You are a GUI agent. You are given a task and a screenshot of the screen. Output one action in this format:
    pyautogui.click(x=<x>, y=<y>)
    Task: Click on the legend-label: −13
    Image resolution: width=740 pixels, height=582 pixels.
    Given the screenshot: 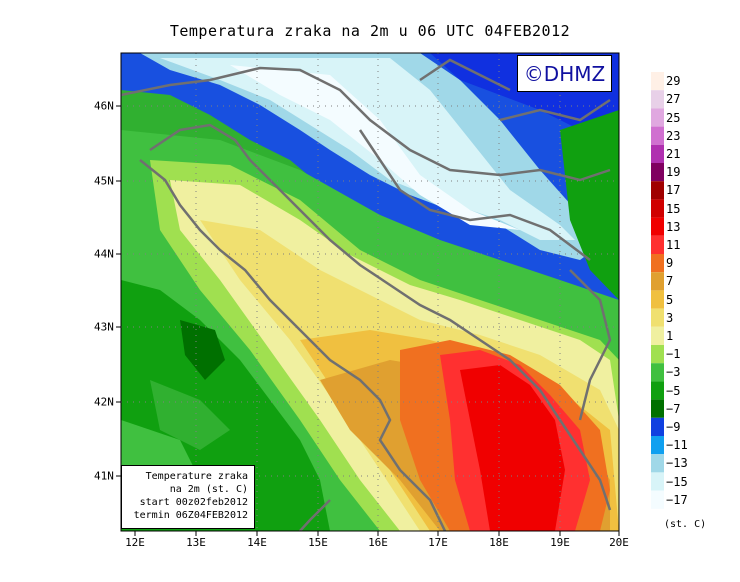 What is the action you would take?
    pyautogui.click(x=677, y=463)
    